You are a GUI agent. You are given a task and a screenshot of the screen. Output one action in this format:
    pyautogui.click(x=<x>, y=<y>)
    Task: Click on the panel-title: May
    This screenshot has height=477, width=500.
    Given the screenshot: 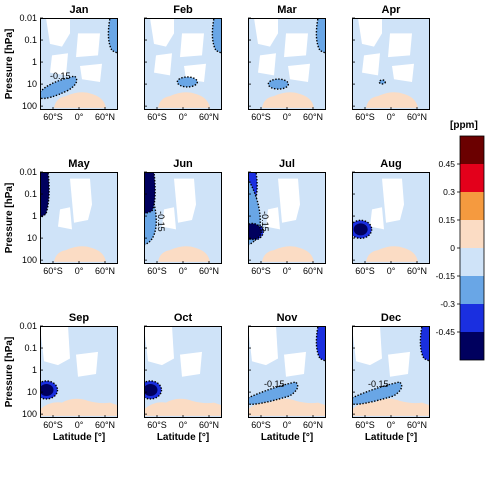 What is the action you would take?
    pyautogui.click(x=79, y=164)
    